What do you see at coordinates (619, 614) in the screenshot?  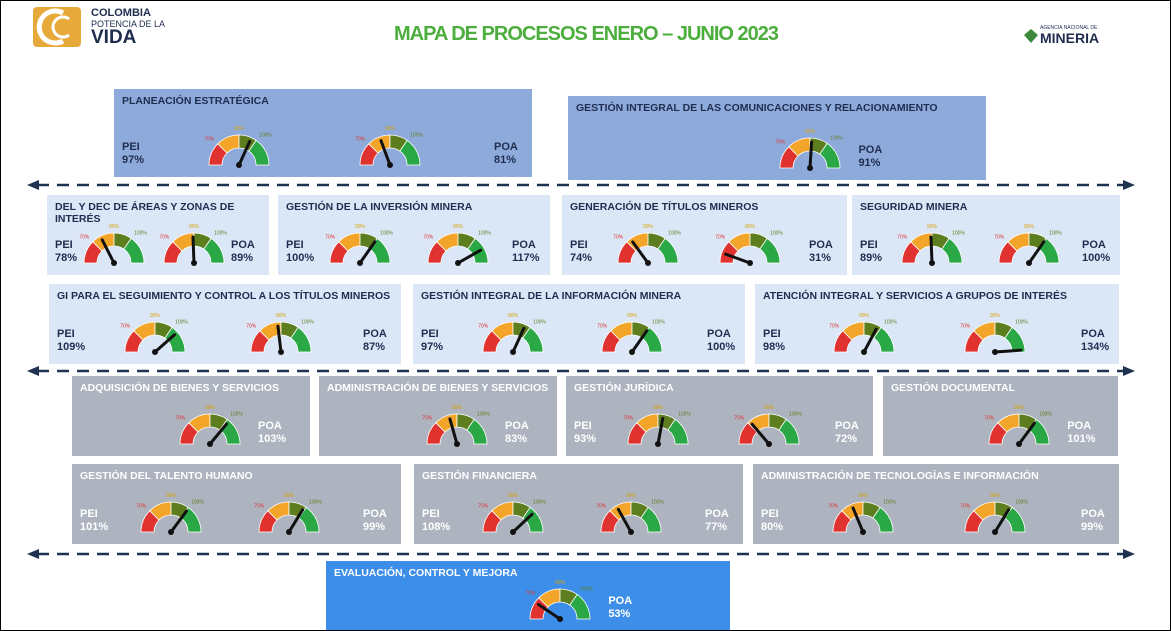 I see `gauge-value: 53%` at bounding box center [619, 614].